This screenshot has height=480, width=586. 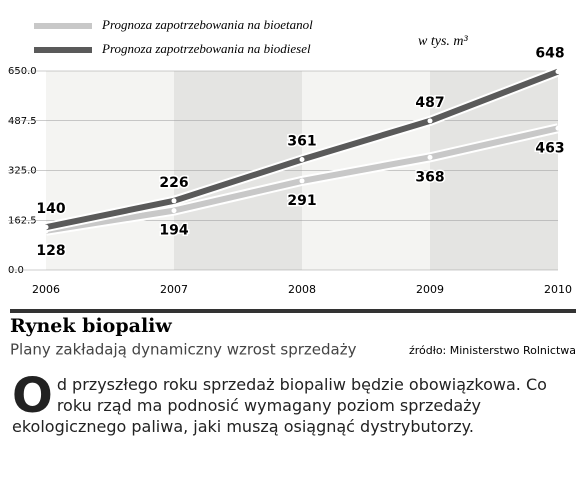 I want to click on y-tick-label: 650.0, so click(x=22, y=71).